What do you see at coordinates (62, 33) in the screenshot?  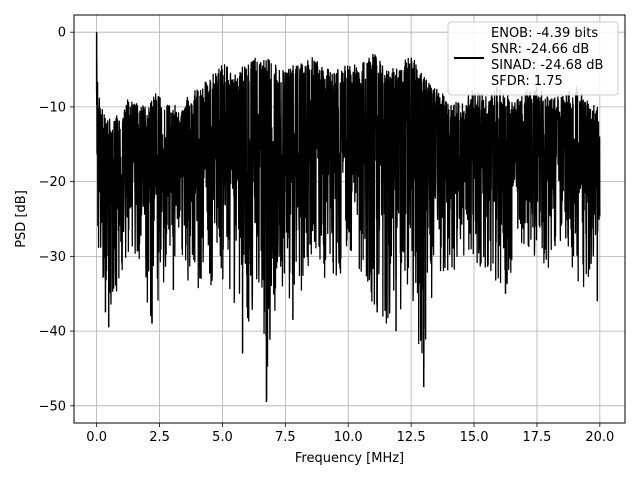 I see `y-tick-label: 0` at bounding box center [62, 33].